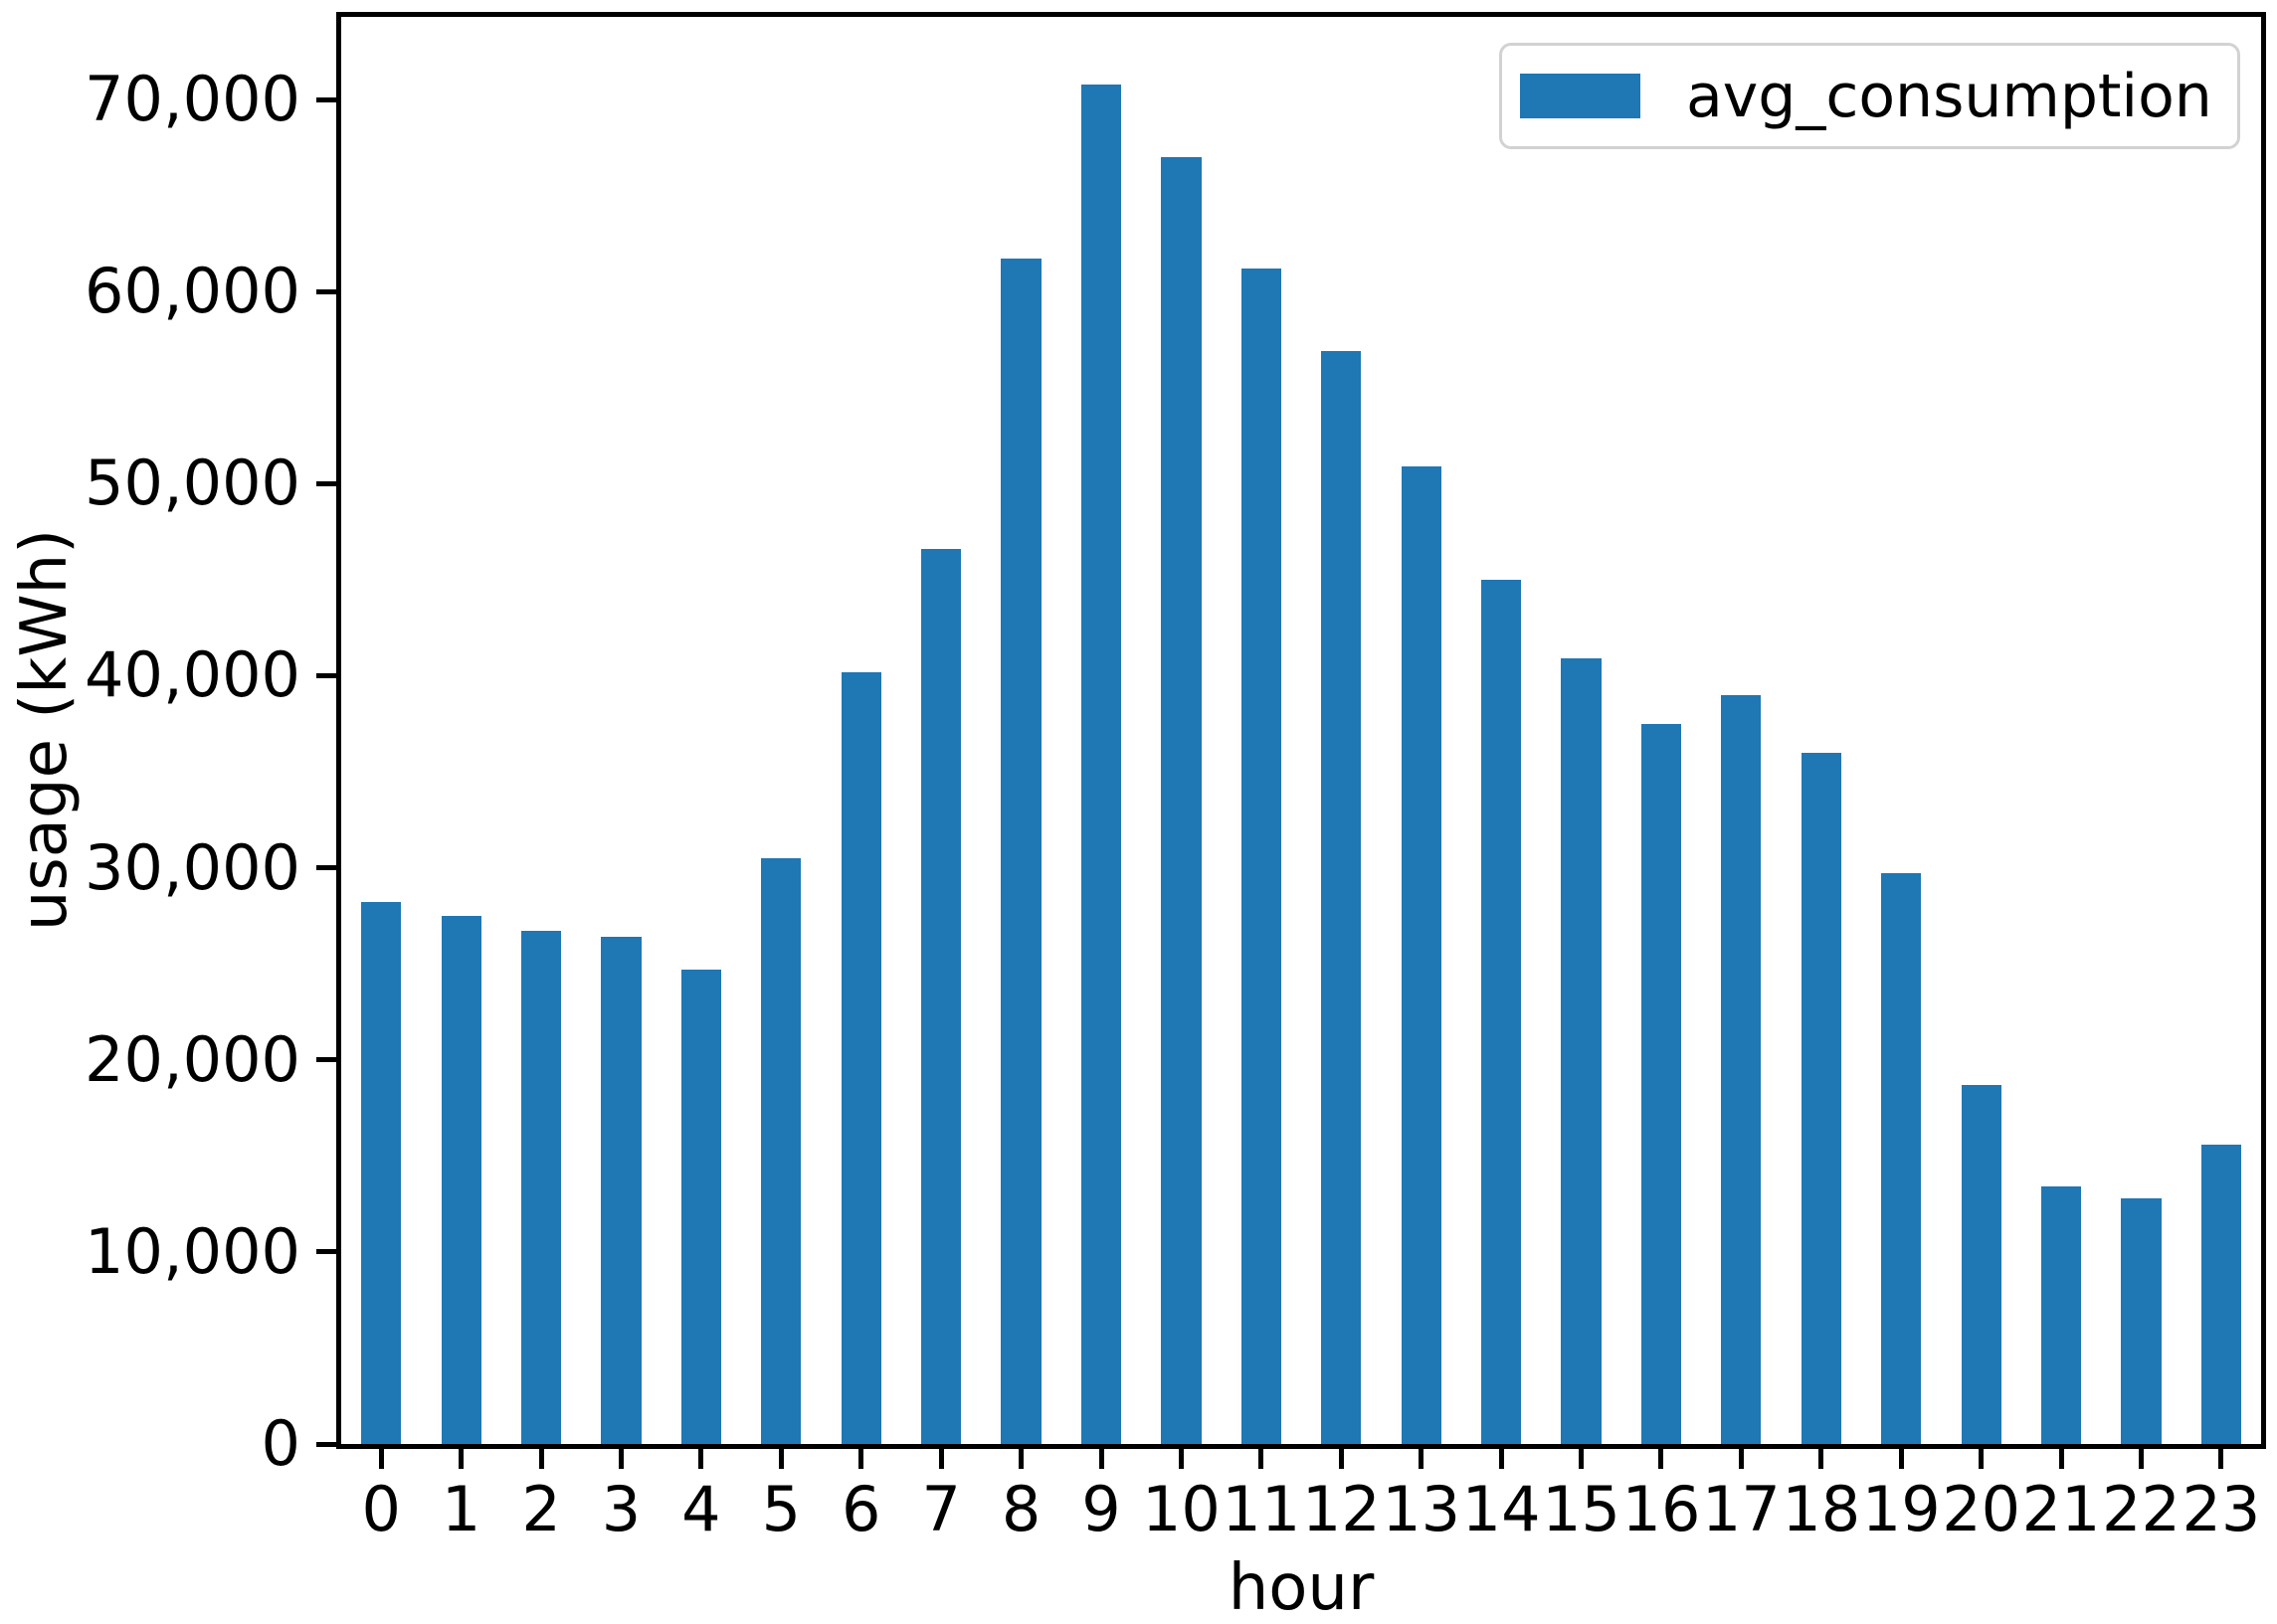 This screenshot has width=2277, height=1624. Describe the element at coordinates (1982, 1509) in the screenshot. I see `x-tick-label-20: 20` at that location.